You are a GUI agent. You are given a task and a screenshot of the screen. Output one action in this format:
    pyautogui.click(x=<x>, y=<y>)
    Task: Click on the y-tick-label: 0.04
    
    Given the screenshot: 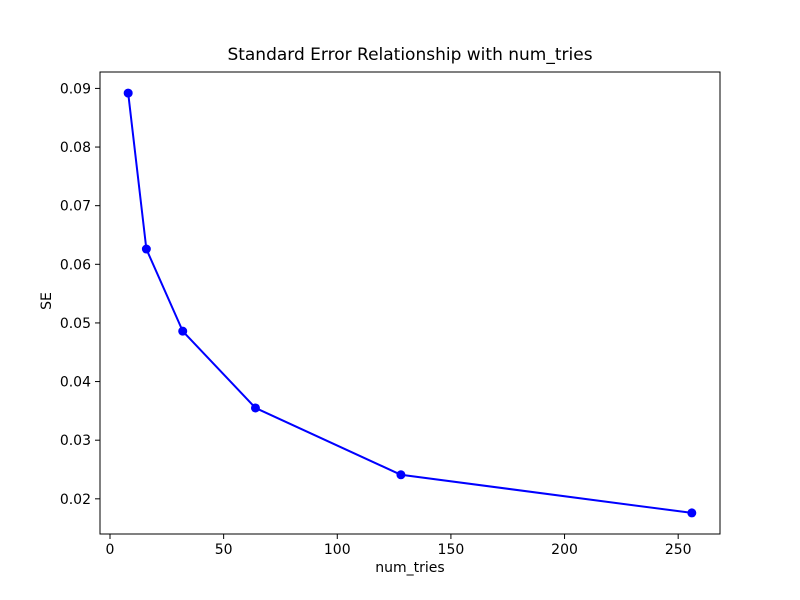 What is the action you would take?
    pyautogui.click(x=75, y=383)
    